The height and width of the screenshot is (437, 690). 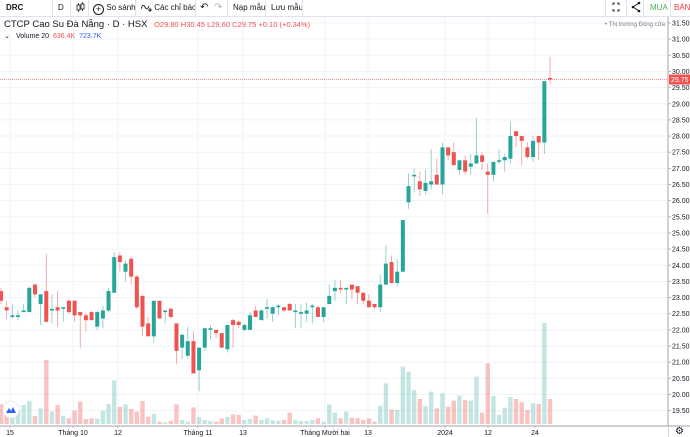 What do you see at coordinates (681, 411) in the screenshot?
I see `price-tick-label: 19.50` at bounding box center [681, 411].